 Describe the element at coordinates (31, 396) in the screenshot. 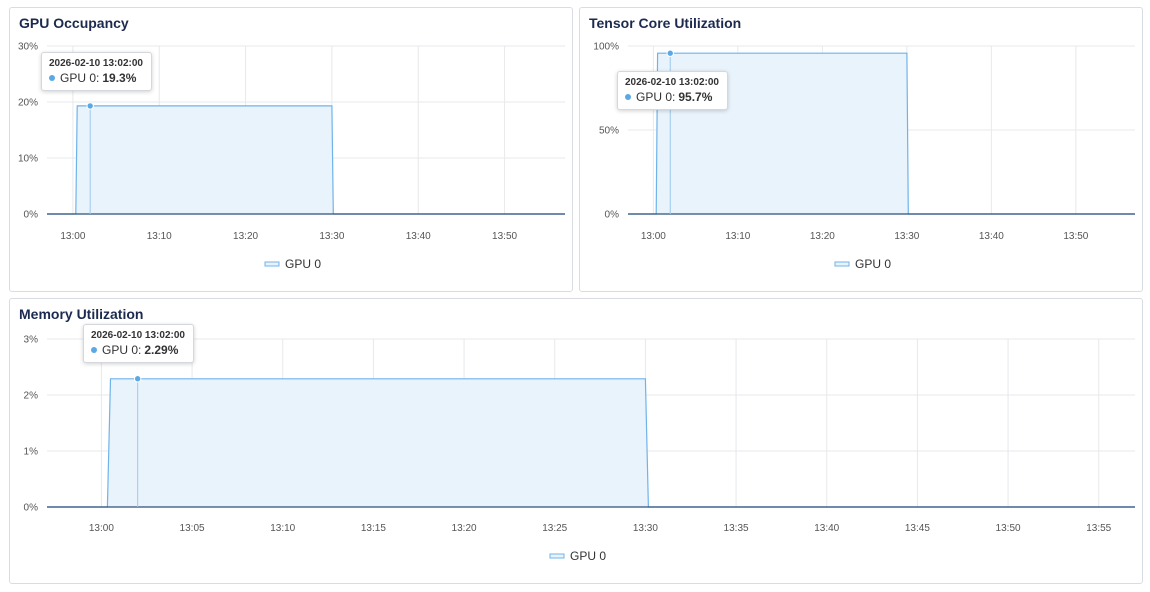

I see `y-tick-label: 2%` at that location.